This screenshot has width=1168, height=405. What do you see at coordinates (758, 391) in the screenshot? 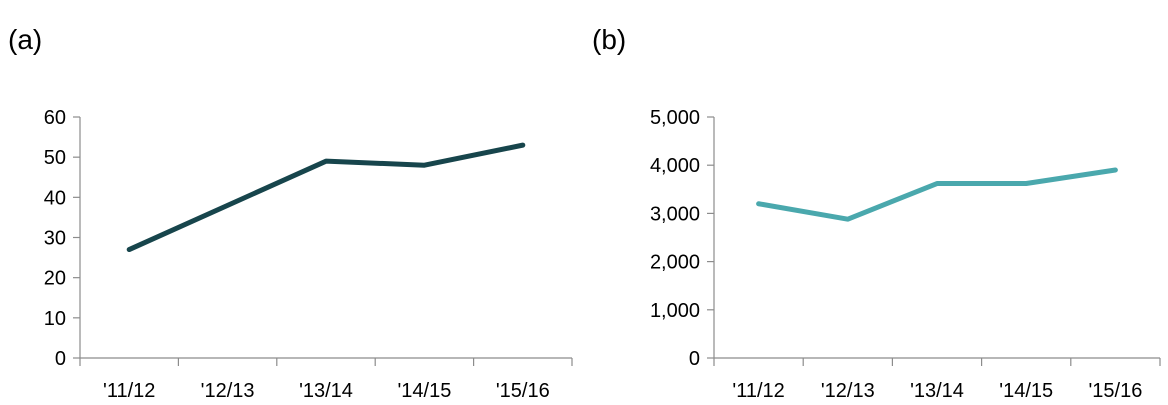
I see `x-tick-label-b: '11/12` at bounding box center [758, 391].